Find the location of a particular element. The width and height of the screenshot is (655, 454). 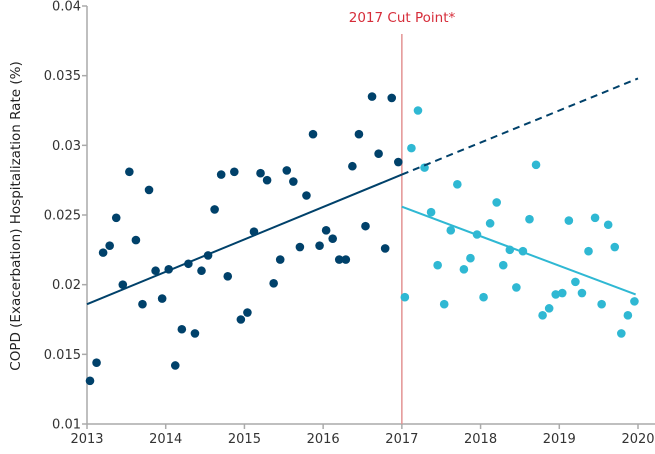

y-tick-label: 0.04 is located at coordinates (66, 7).